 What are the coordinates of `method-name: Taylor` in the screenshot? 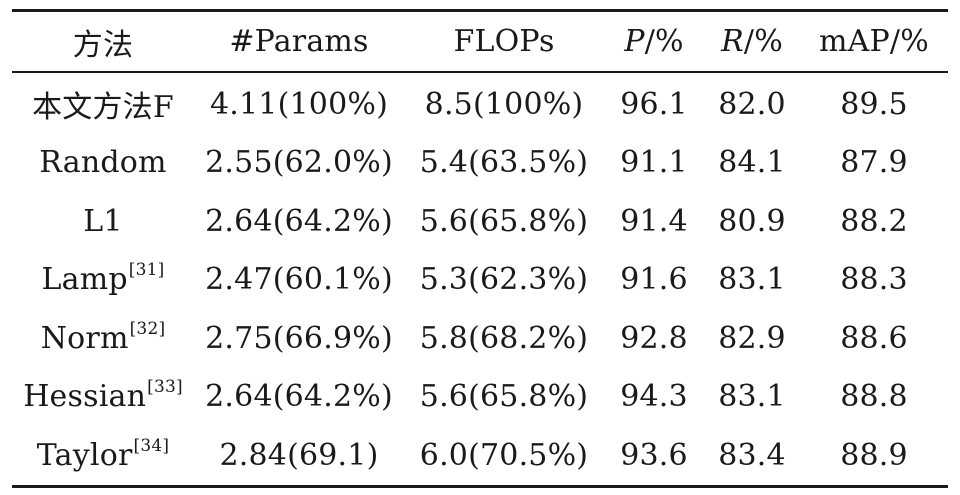 It's located at (84, 455).